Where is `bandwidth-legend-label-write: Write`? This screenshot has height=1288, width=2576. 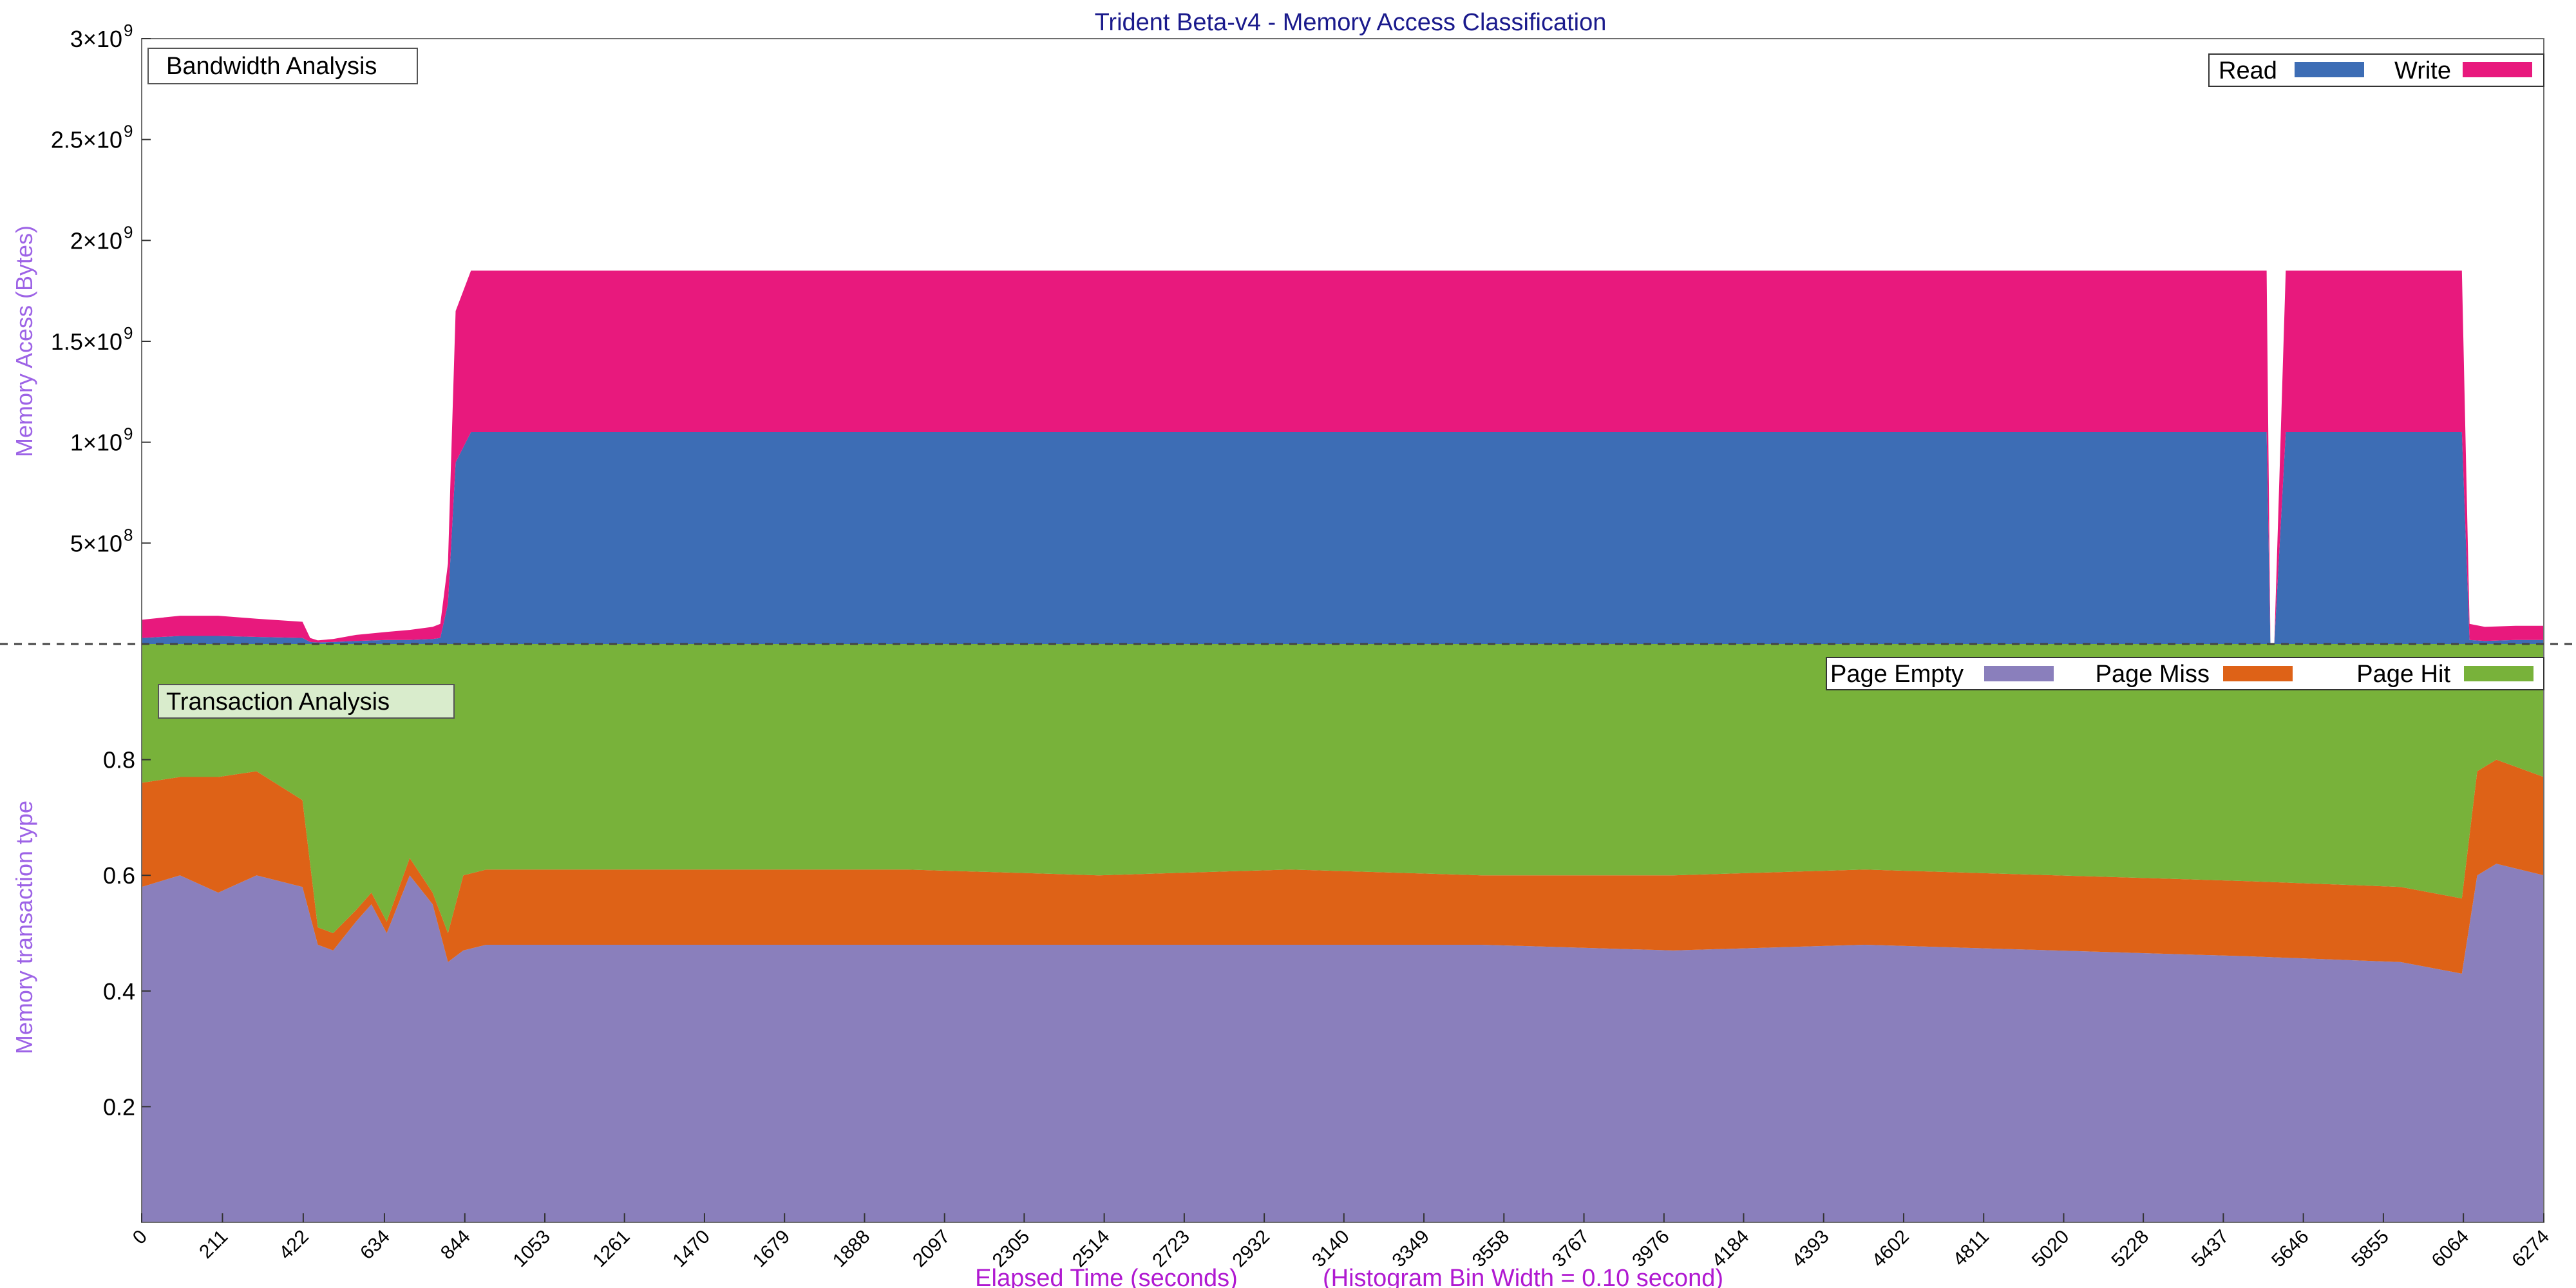 bandwidth-legend-label-write: Write is located at coordinates (2423, 70).